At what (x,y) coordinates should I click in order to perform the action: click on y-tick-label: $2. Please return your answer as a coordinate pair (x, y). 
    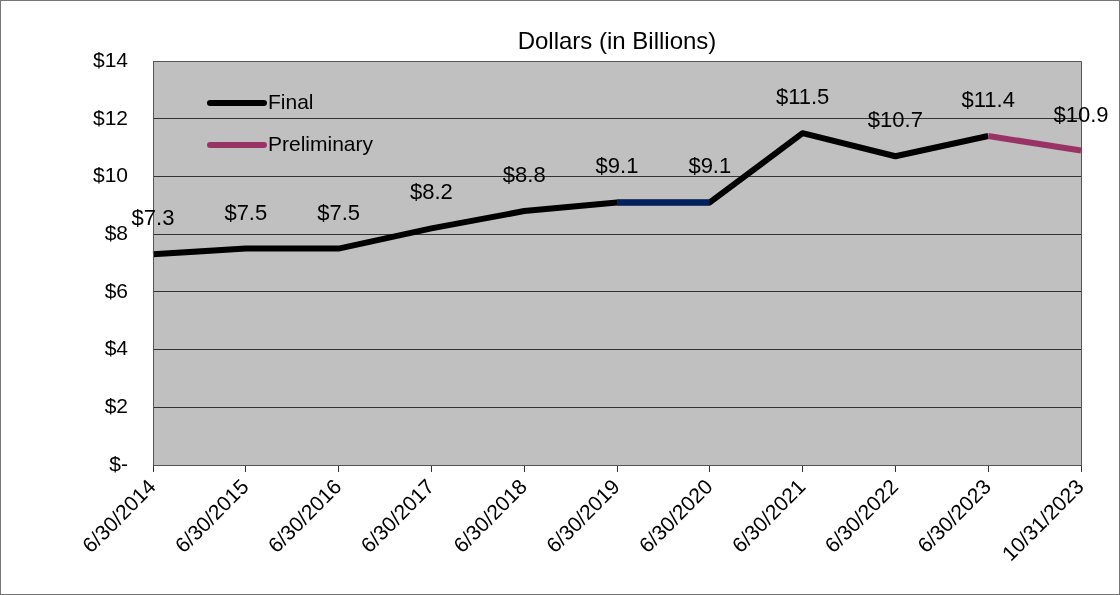
    Looking at the image, I should click on (116, 406).